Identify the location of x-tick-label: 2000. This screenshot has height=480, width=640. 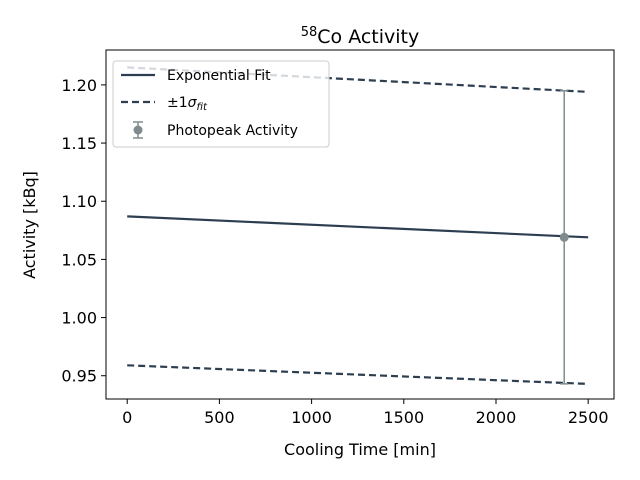
(496, 417).